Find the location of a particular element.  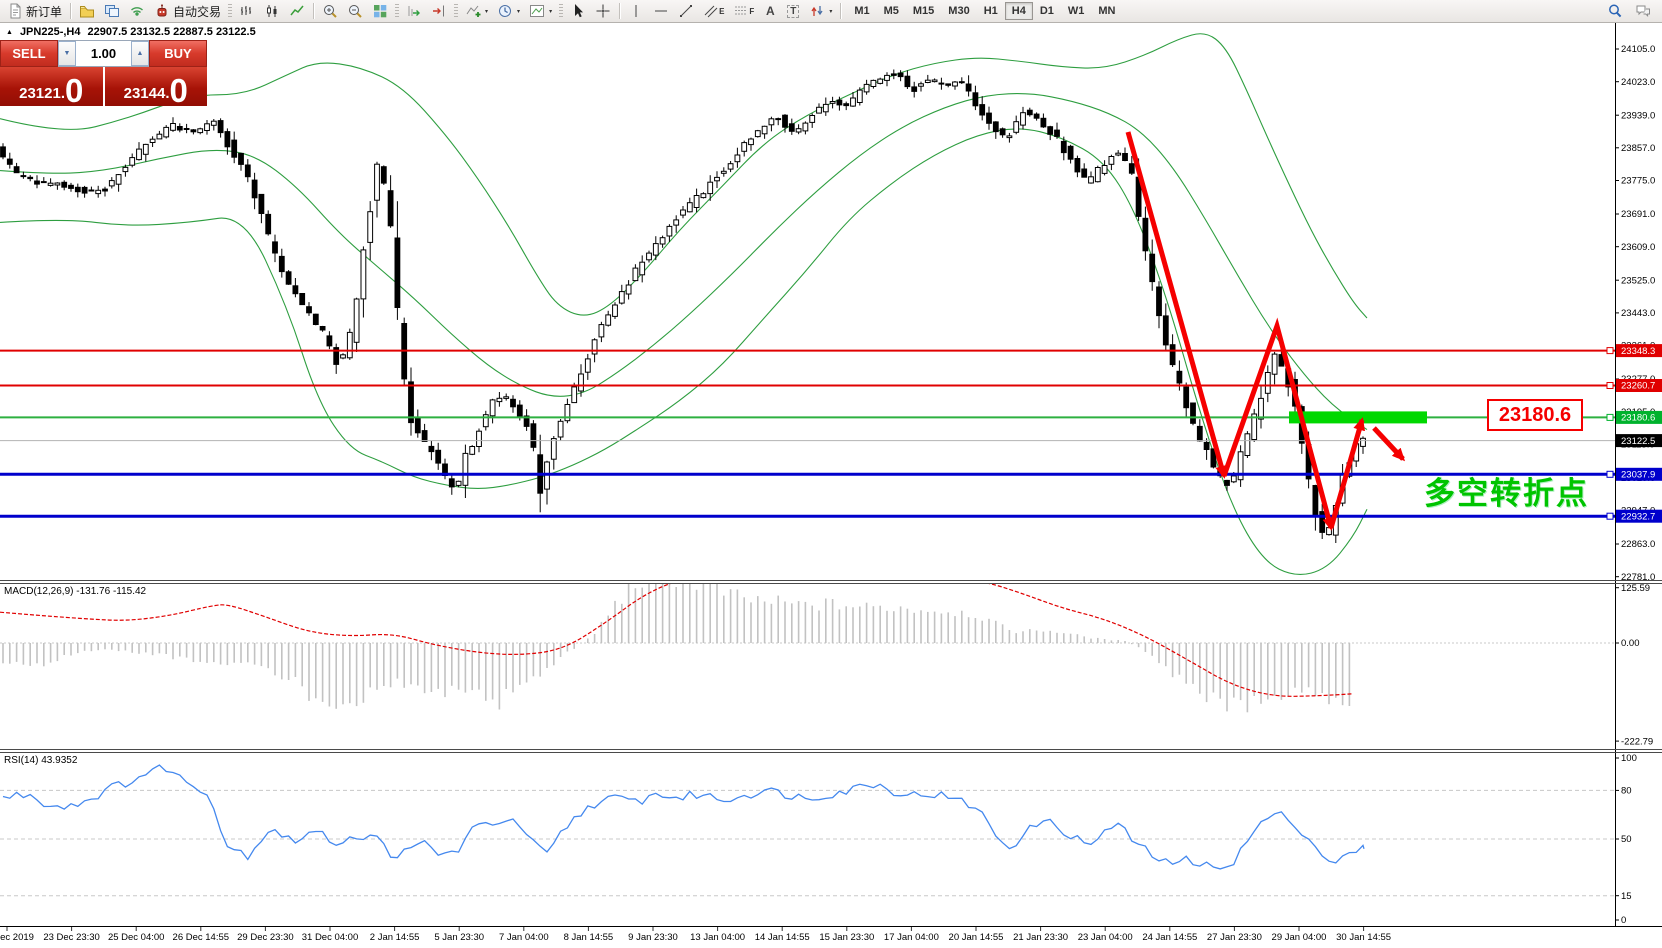

main-toolbar: 新订单 自动交易 ▾ ▾ is located at coordinates (831, 11).